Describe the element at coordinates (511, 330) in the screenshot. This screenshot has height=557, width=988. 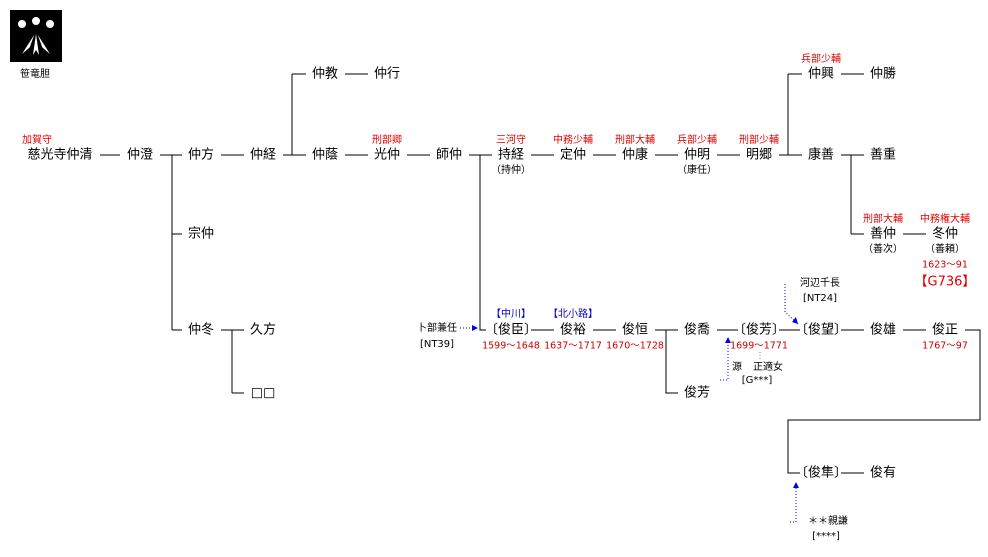
I see `person-name: 〔俊臣〕` at that location.